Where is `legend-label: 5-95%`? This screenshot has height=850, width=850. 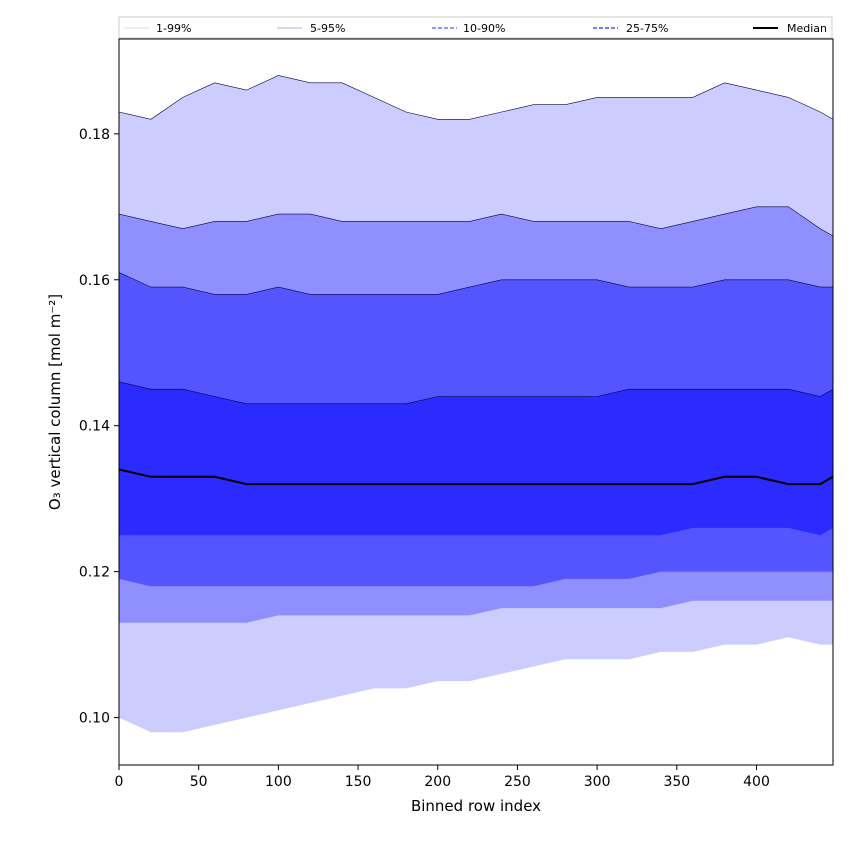
legend-label: 5-95% is located at coordinates (327, 28).